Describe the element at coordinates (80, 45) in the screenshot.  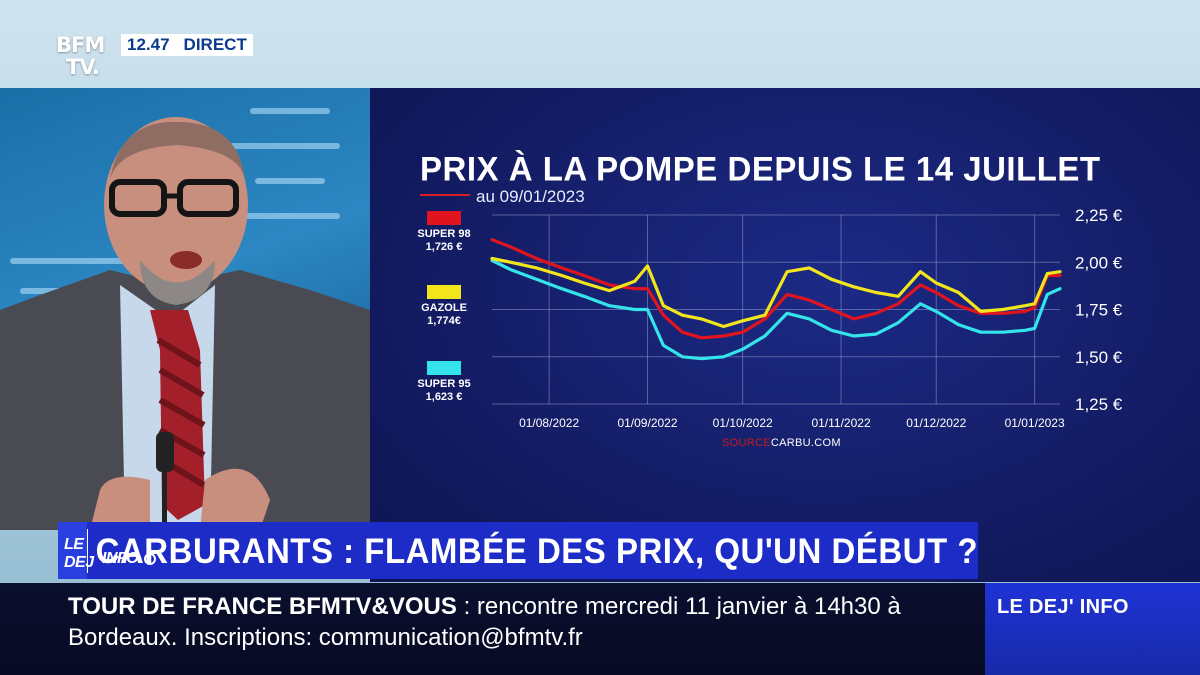
I see `logo-line-1: BFM` at that location.